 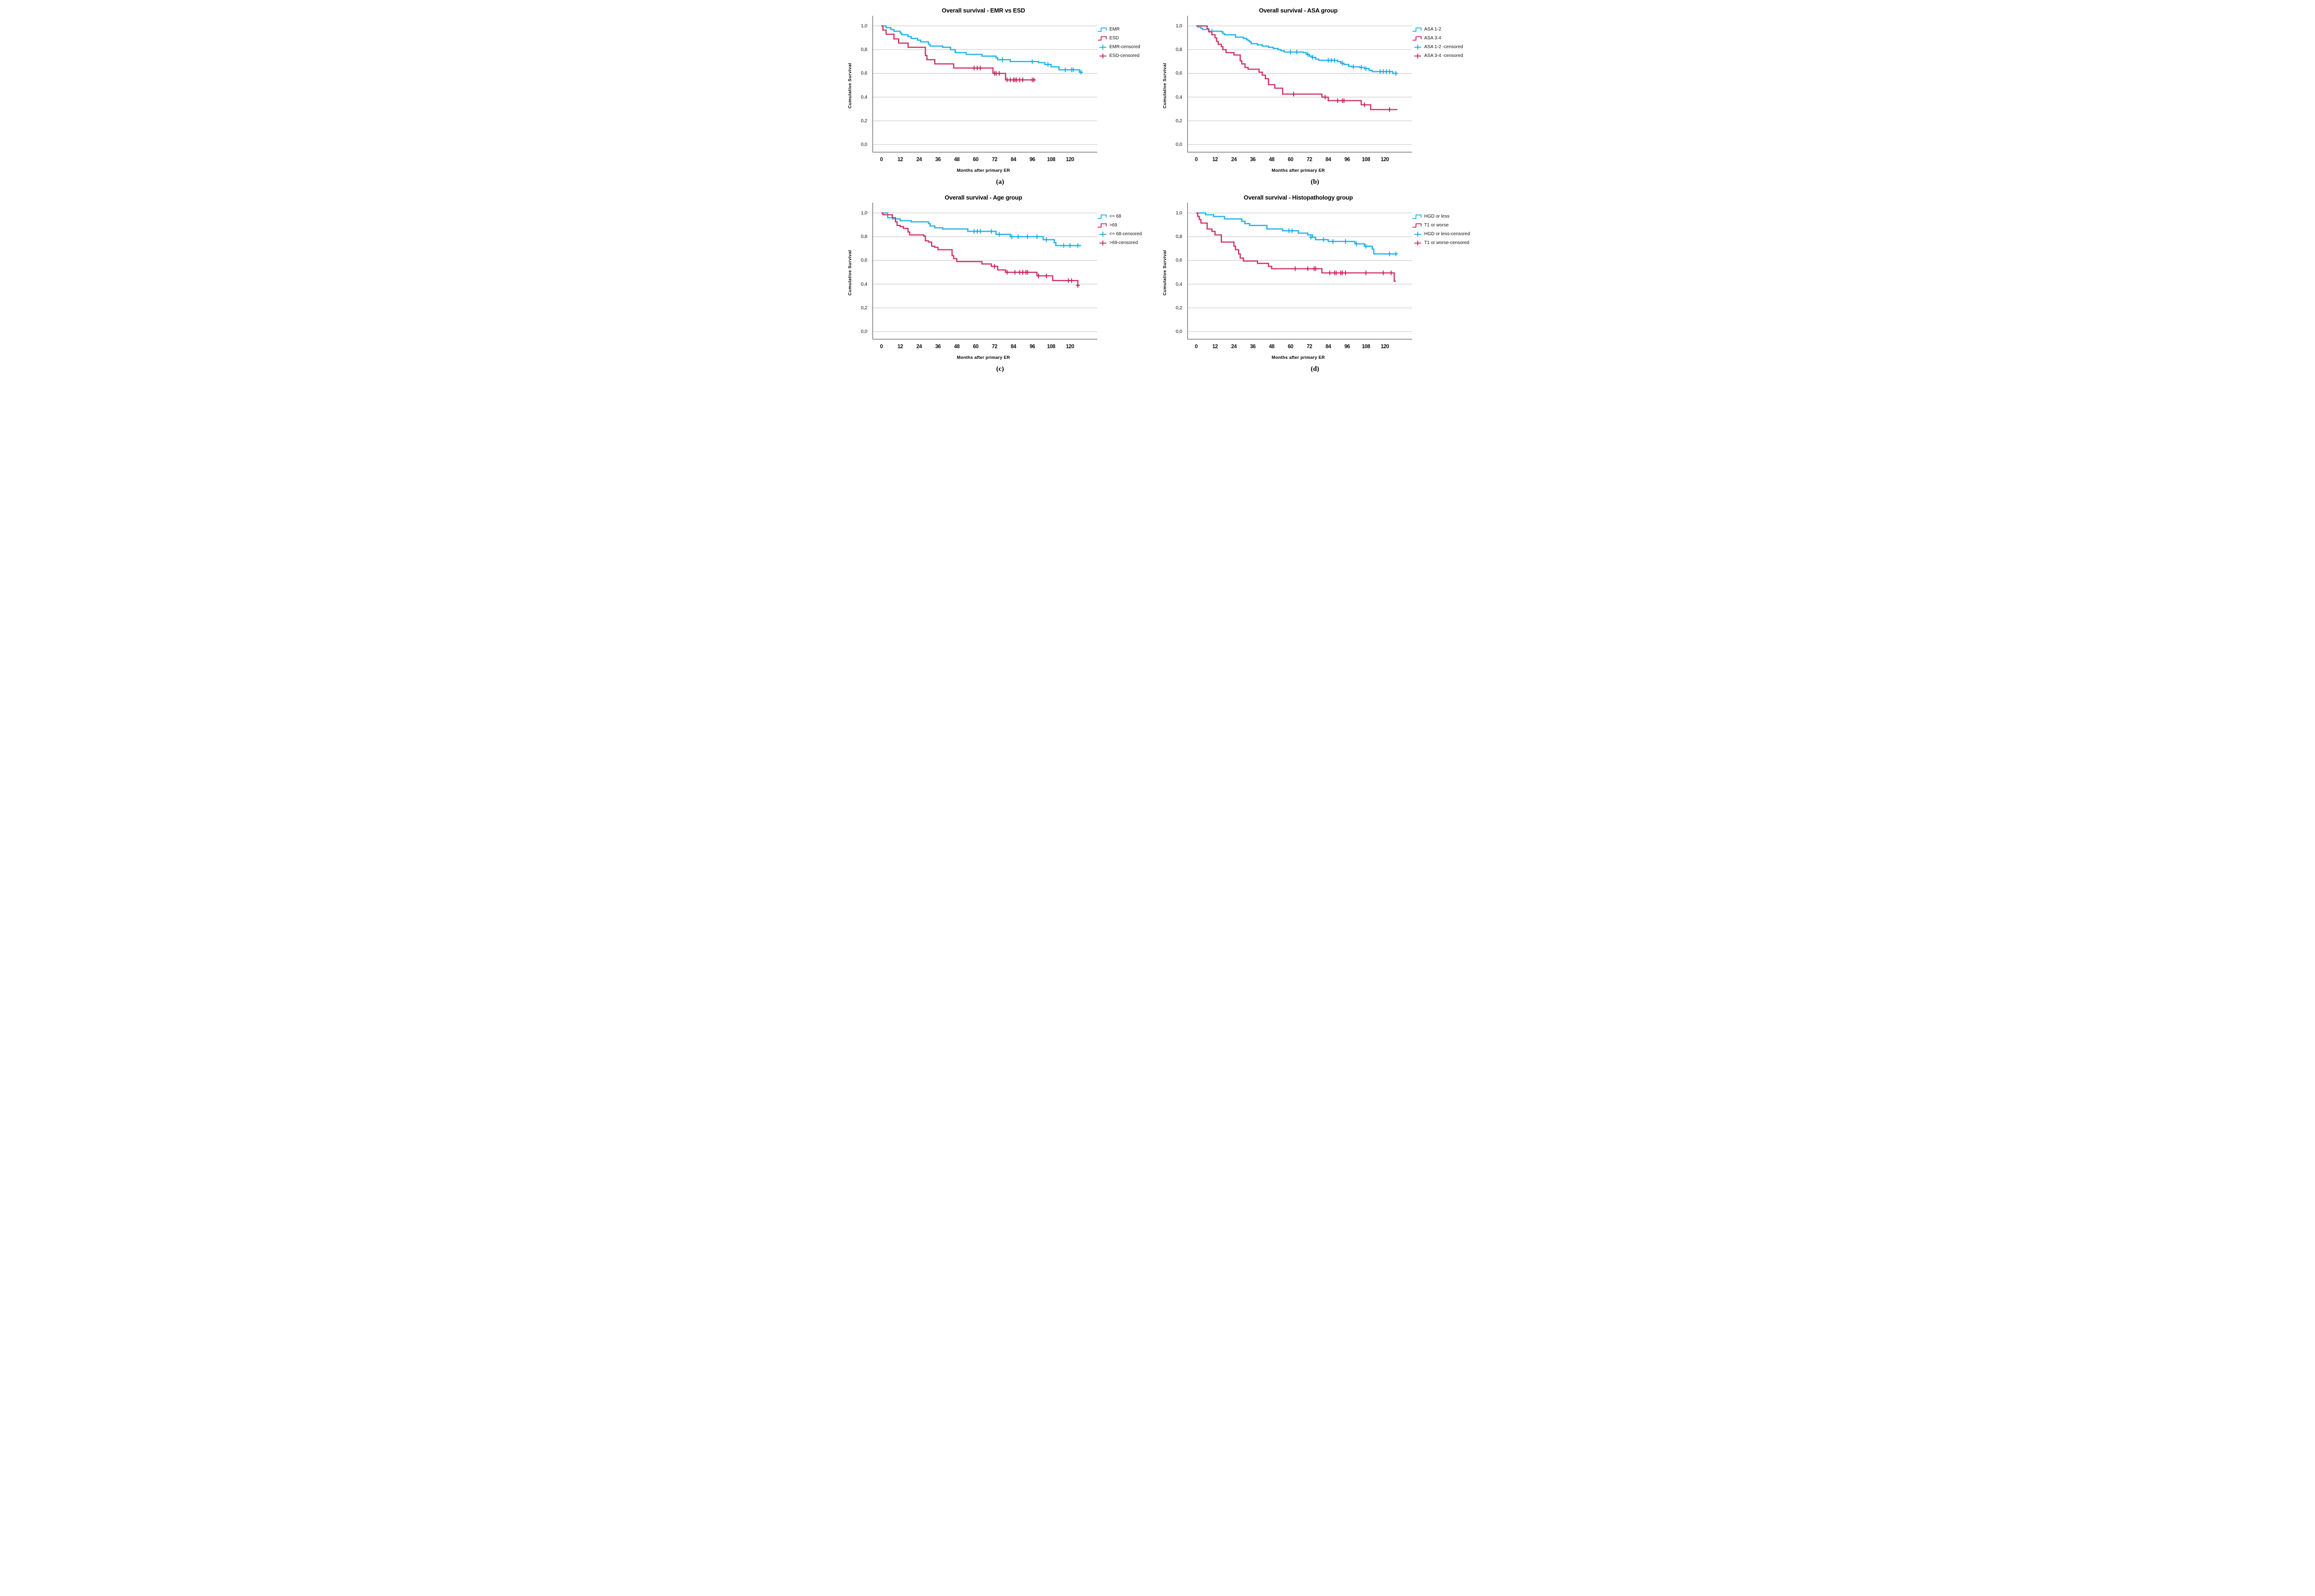 I want to click on legend-item: T1 or worse-censored, so click(x=1441, y=242).